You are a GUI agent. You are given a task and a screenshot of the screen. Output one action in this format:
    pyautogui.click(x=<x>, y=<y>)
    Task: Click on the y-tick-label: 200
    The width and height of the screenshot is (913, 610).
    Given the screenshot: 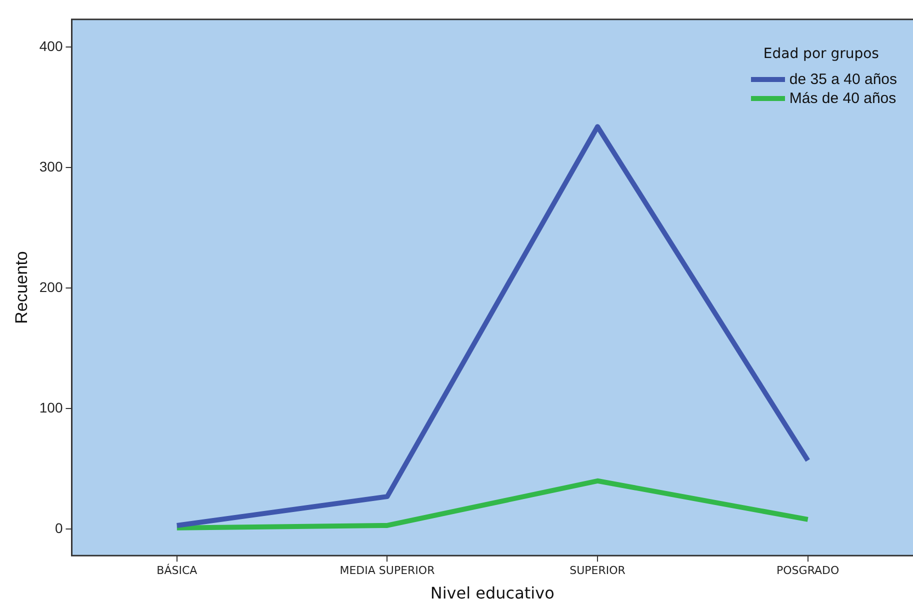 What is the action you would take?
    pyautogui.click(x=51, y=286)
    